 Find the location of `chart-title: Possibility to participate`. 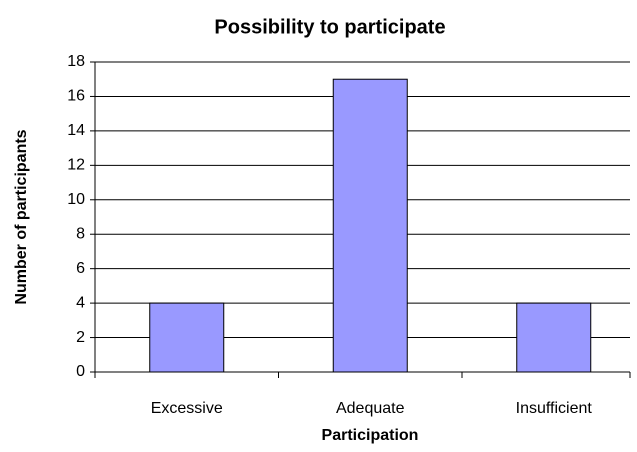

chart-title: Possibility to participate is located at coordinates (329, 27).